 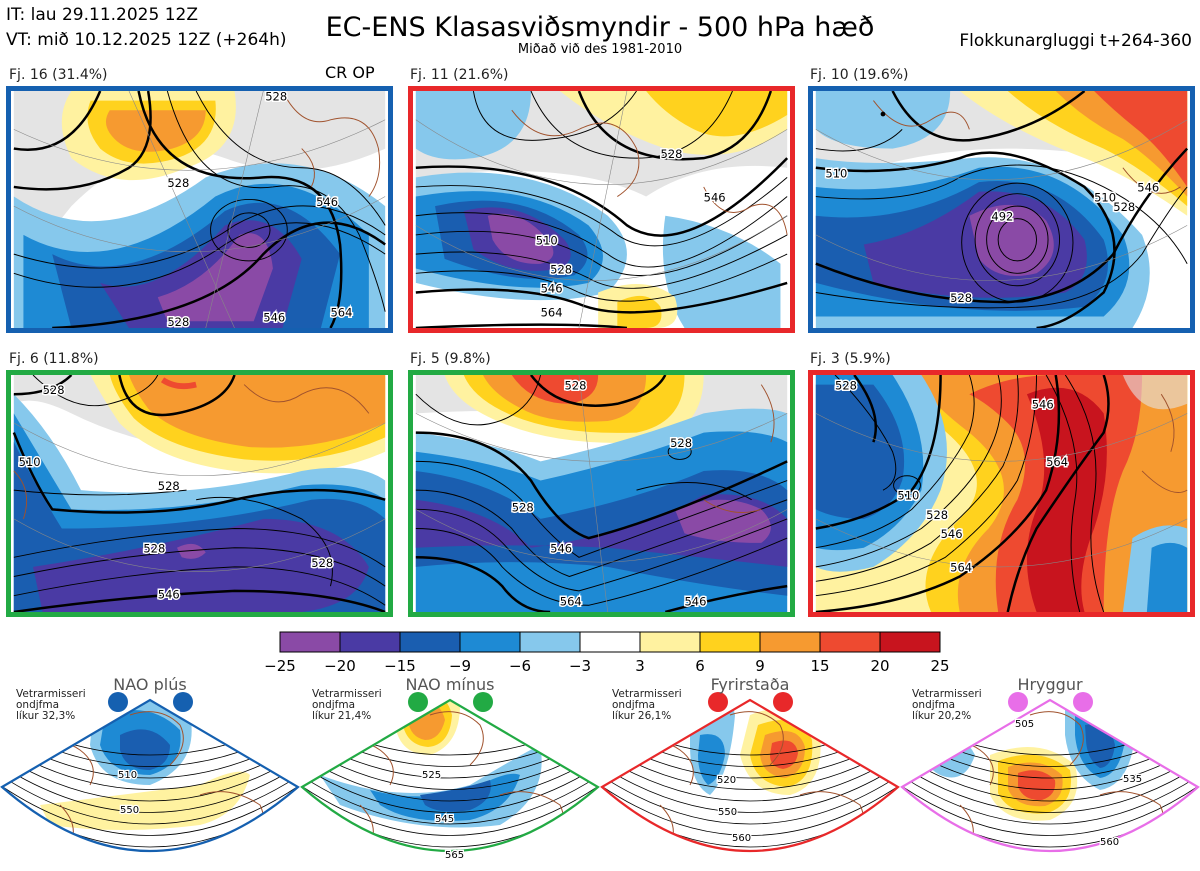 I want to click on panel-label: Fj. 6 (11.8%), so click(x=54, y=359).